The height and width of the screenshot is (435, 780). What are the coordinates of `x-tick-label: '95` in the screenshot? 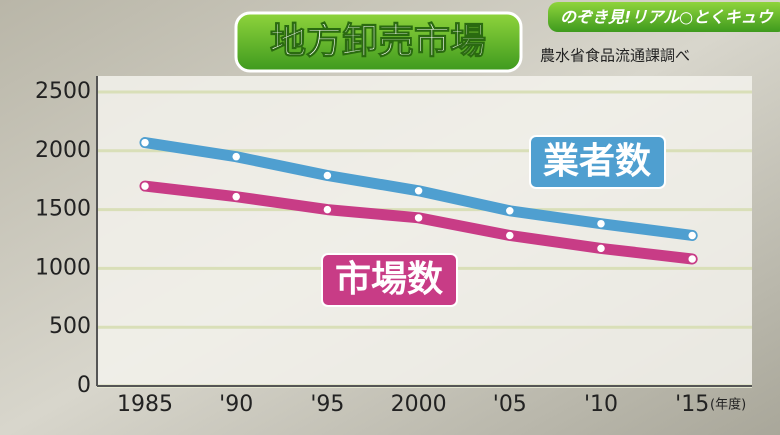 It's located at (327, 404).